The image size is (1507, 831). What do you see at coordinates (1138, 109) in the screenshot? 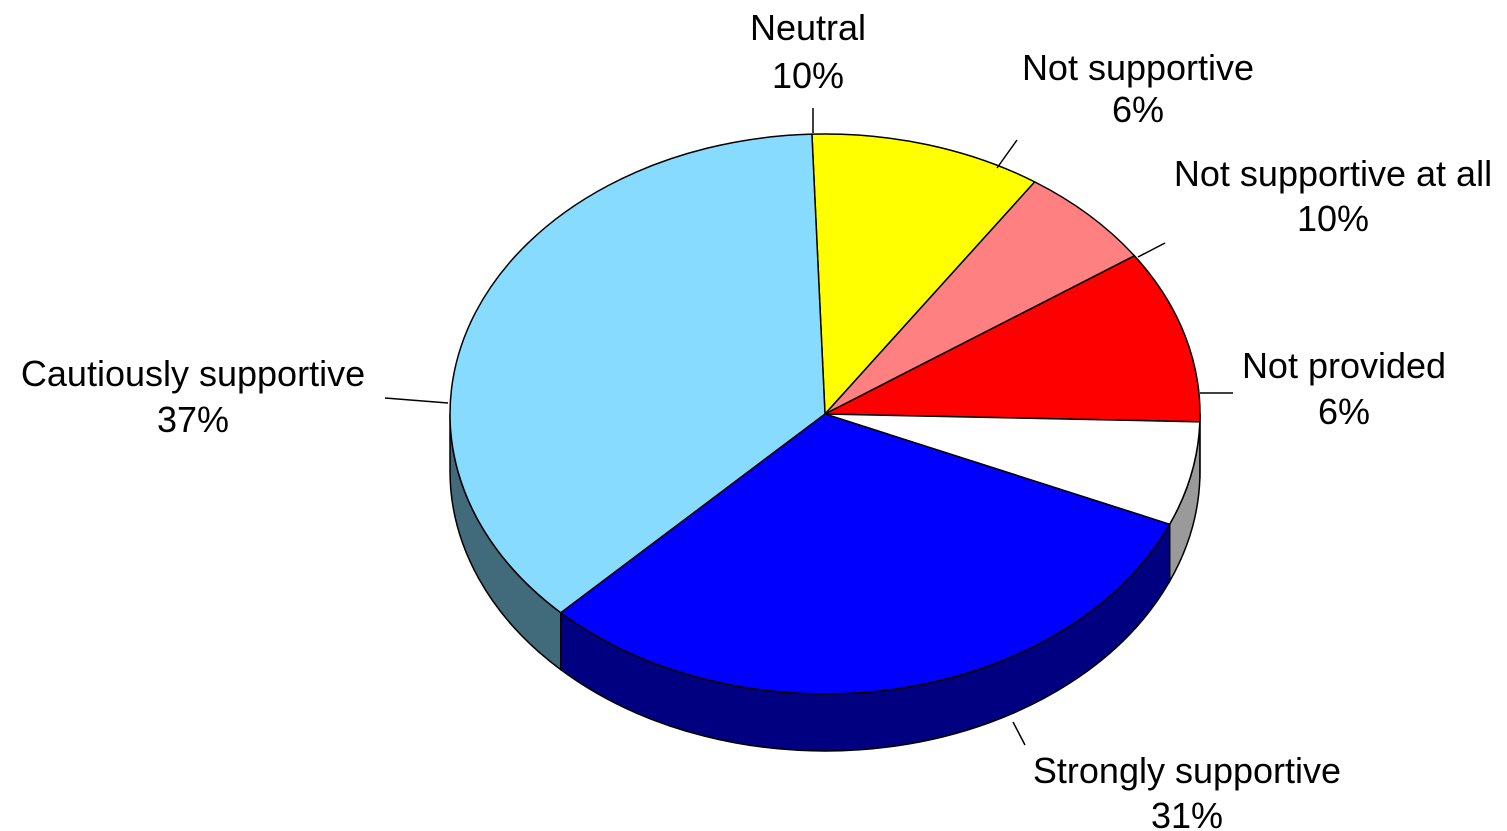
I see `slice-percent-not-supportive: 6%` at bounding box center [1138, 109].